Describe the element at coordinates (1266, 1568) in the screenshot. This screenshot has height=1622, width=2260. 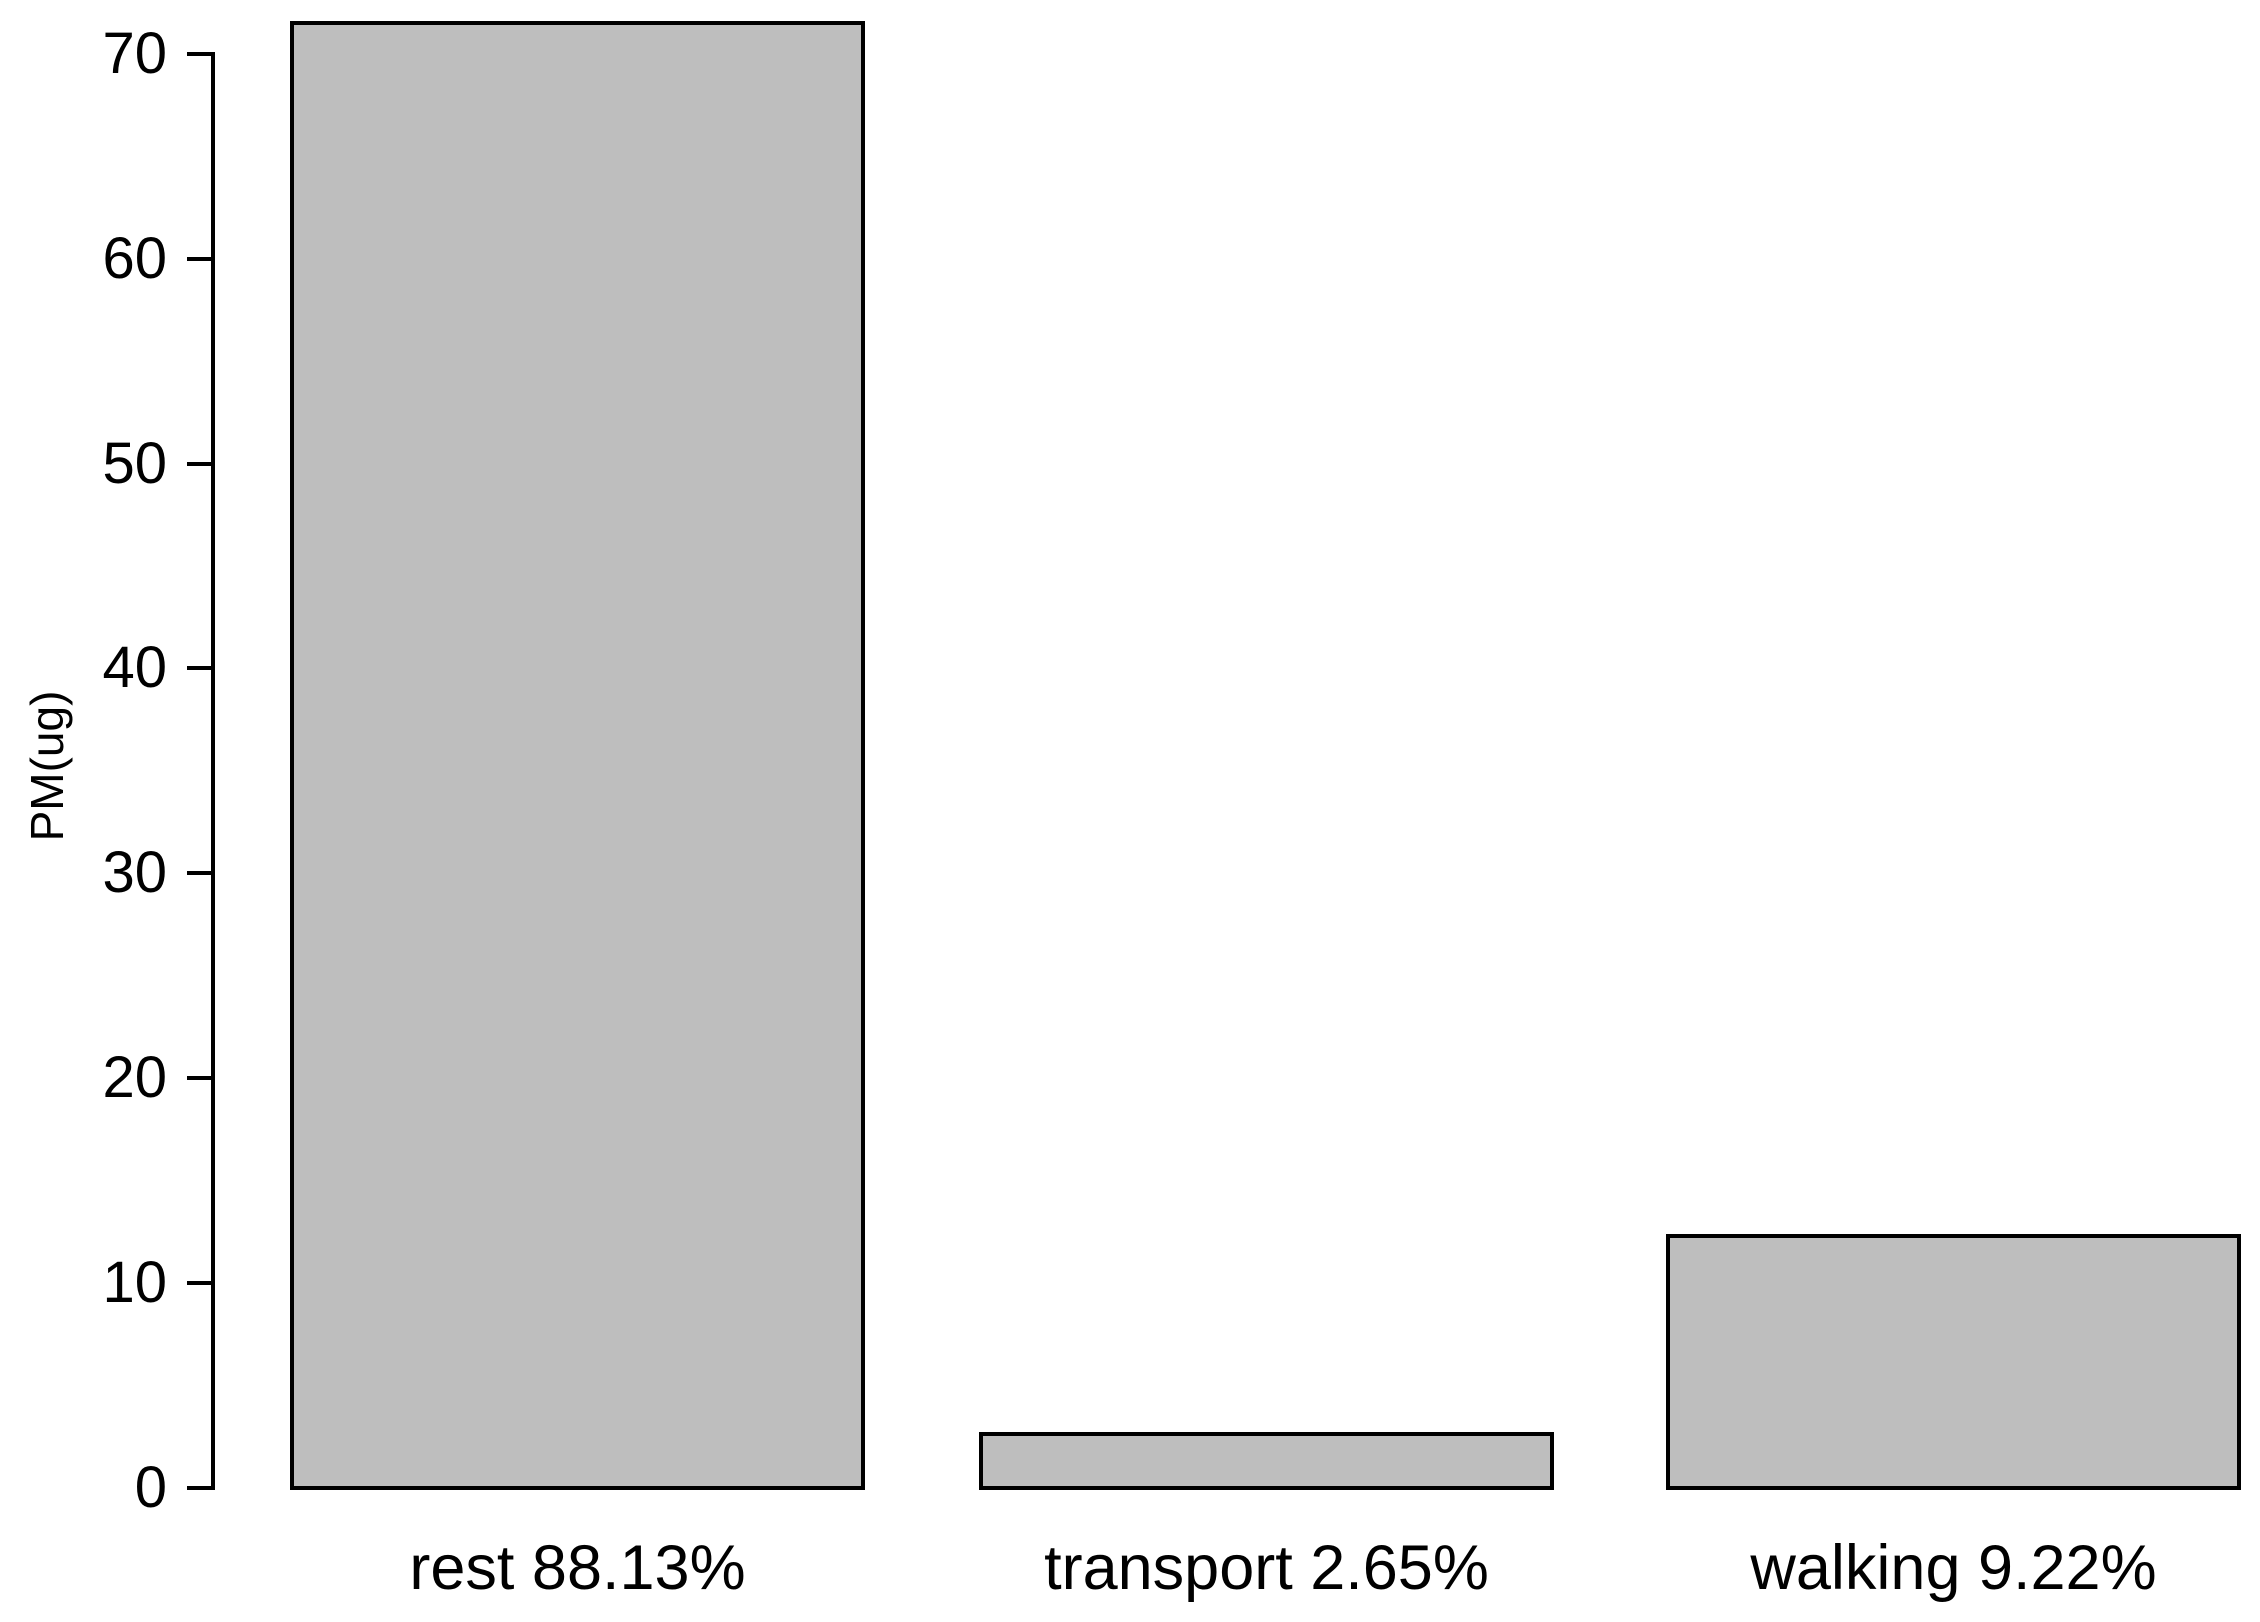
I see `x-label-transport: transport 2.65%` at that location.